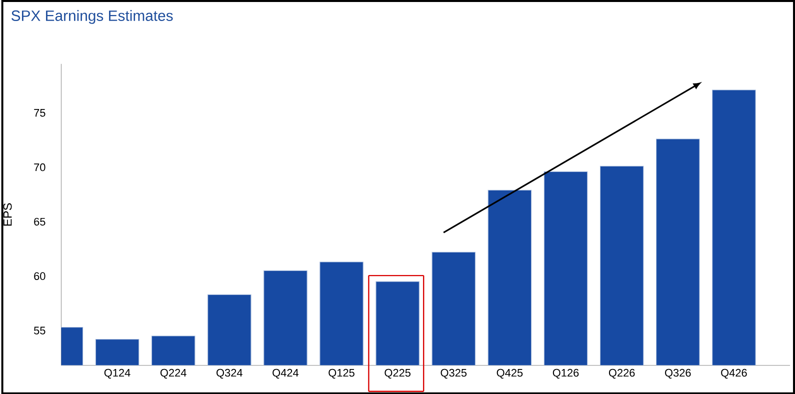  What do you see at coordinates (92, 17) in the screenshot?
I see `chart-title: SPX Earnings Estimates` at bounding box center [92, 17].